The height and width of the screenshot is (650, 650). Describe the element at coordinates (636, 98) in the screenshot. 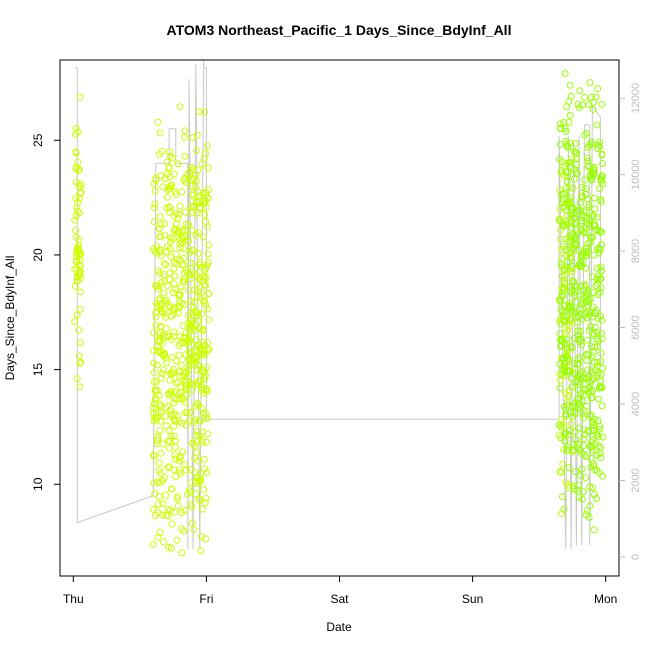

I see `y2-tick-label: 12000` at that location.